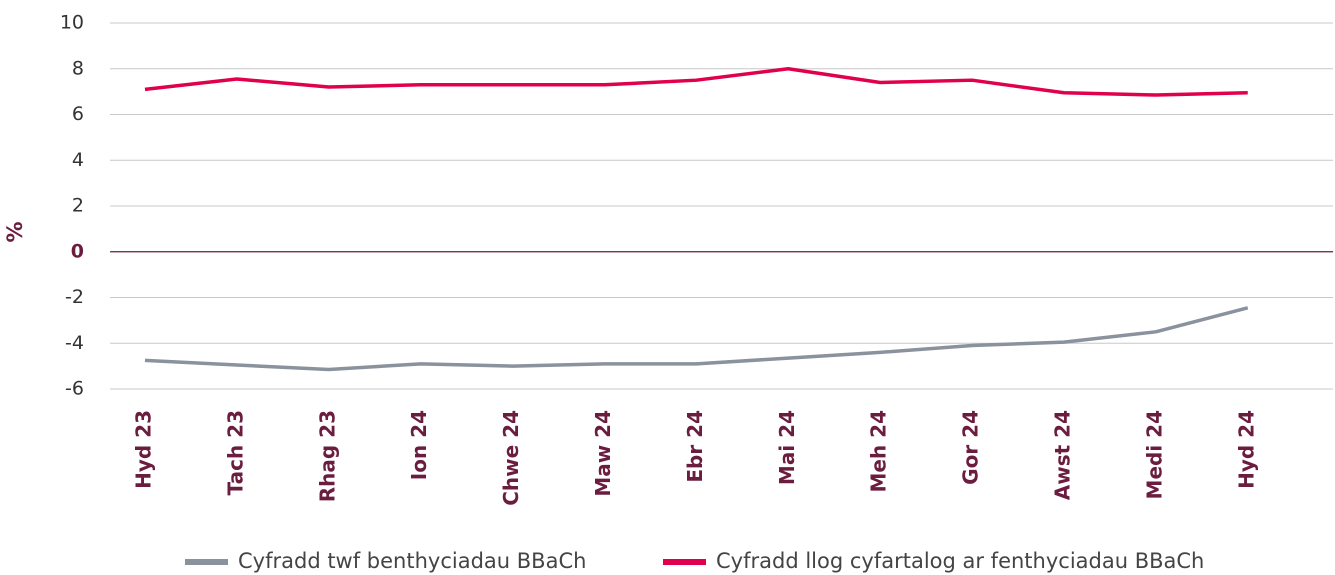  What do you see at coordinates (1062, 455) in the screenshot?
I see `x-tick-label: Awst 24` at bounding box center [1062, 455].